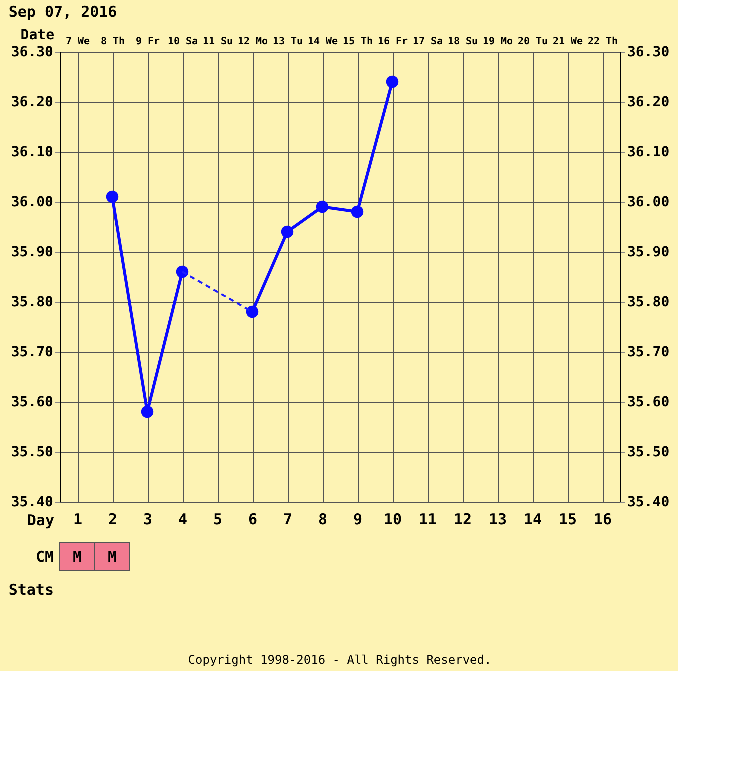 The image size is (750, 766). What do you see at coordinates (78, 519) in the screenshot?
I see `x2-tick-label: 1` at bounding box center [78, 519].